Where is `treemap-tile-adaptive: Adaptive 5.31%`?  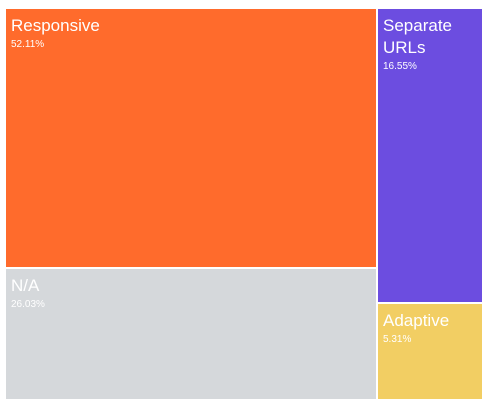 treemap-tile-adaptive: Adaptive 5.31% is located at coordinates (430, 351).